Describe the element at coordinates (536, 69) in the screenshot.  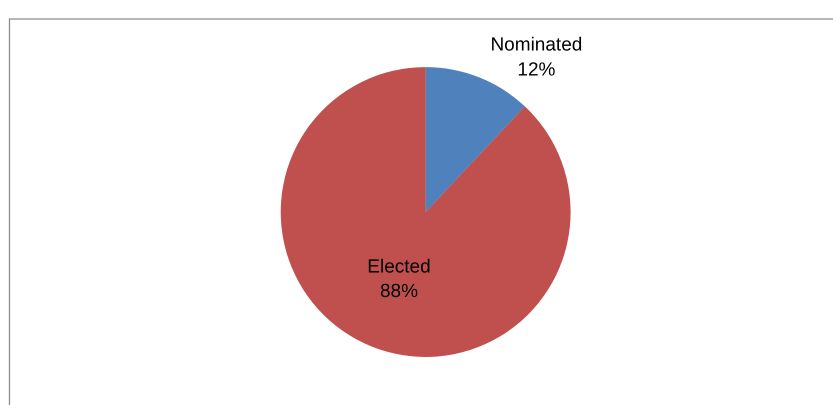
I see `data-label: 12%` at that location.